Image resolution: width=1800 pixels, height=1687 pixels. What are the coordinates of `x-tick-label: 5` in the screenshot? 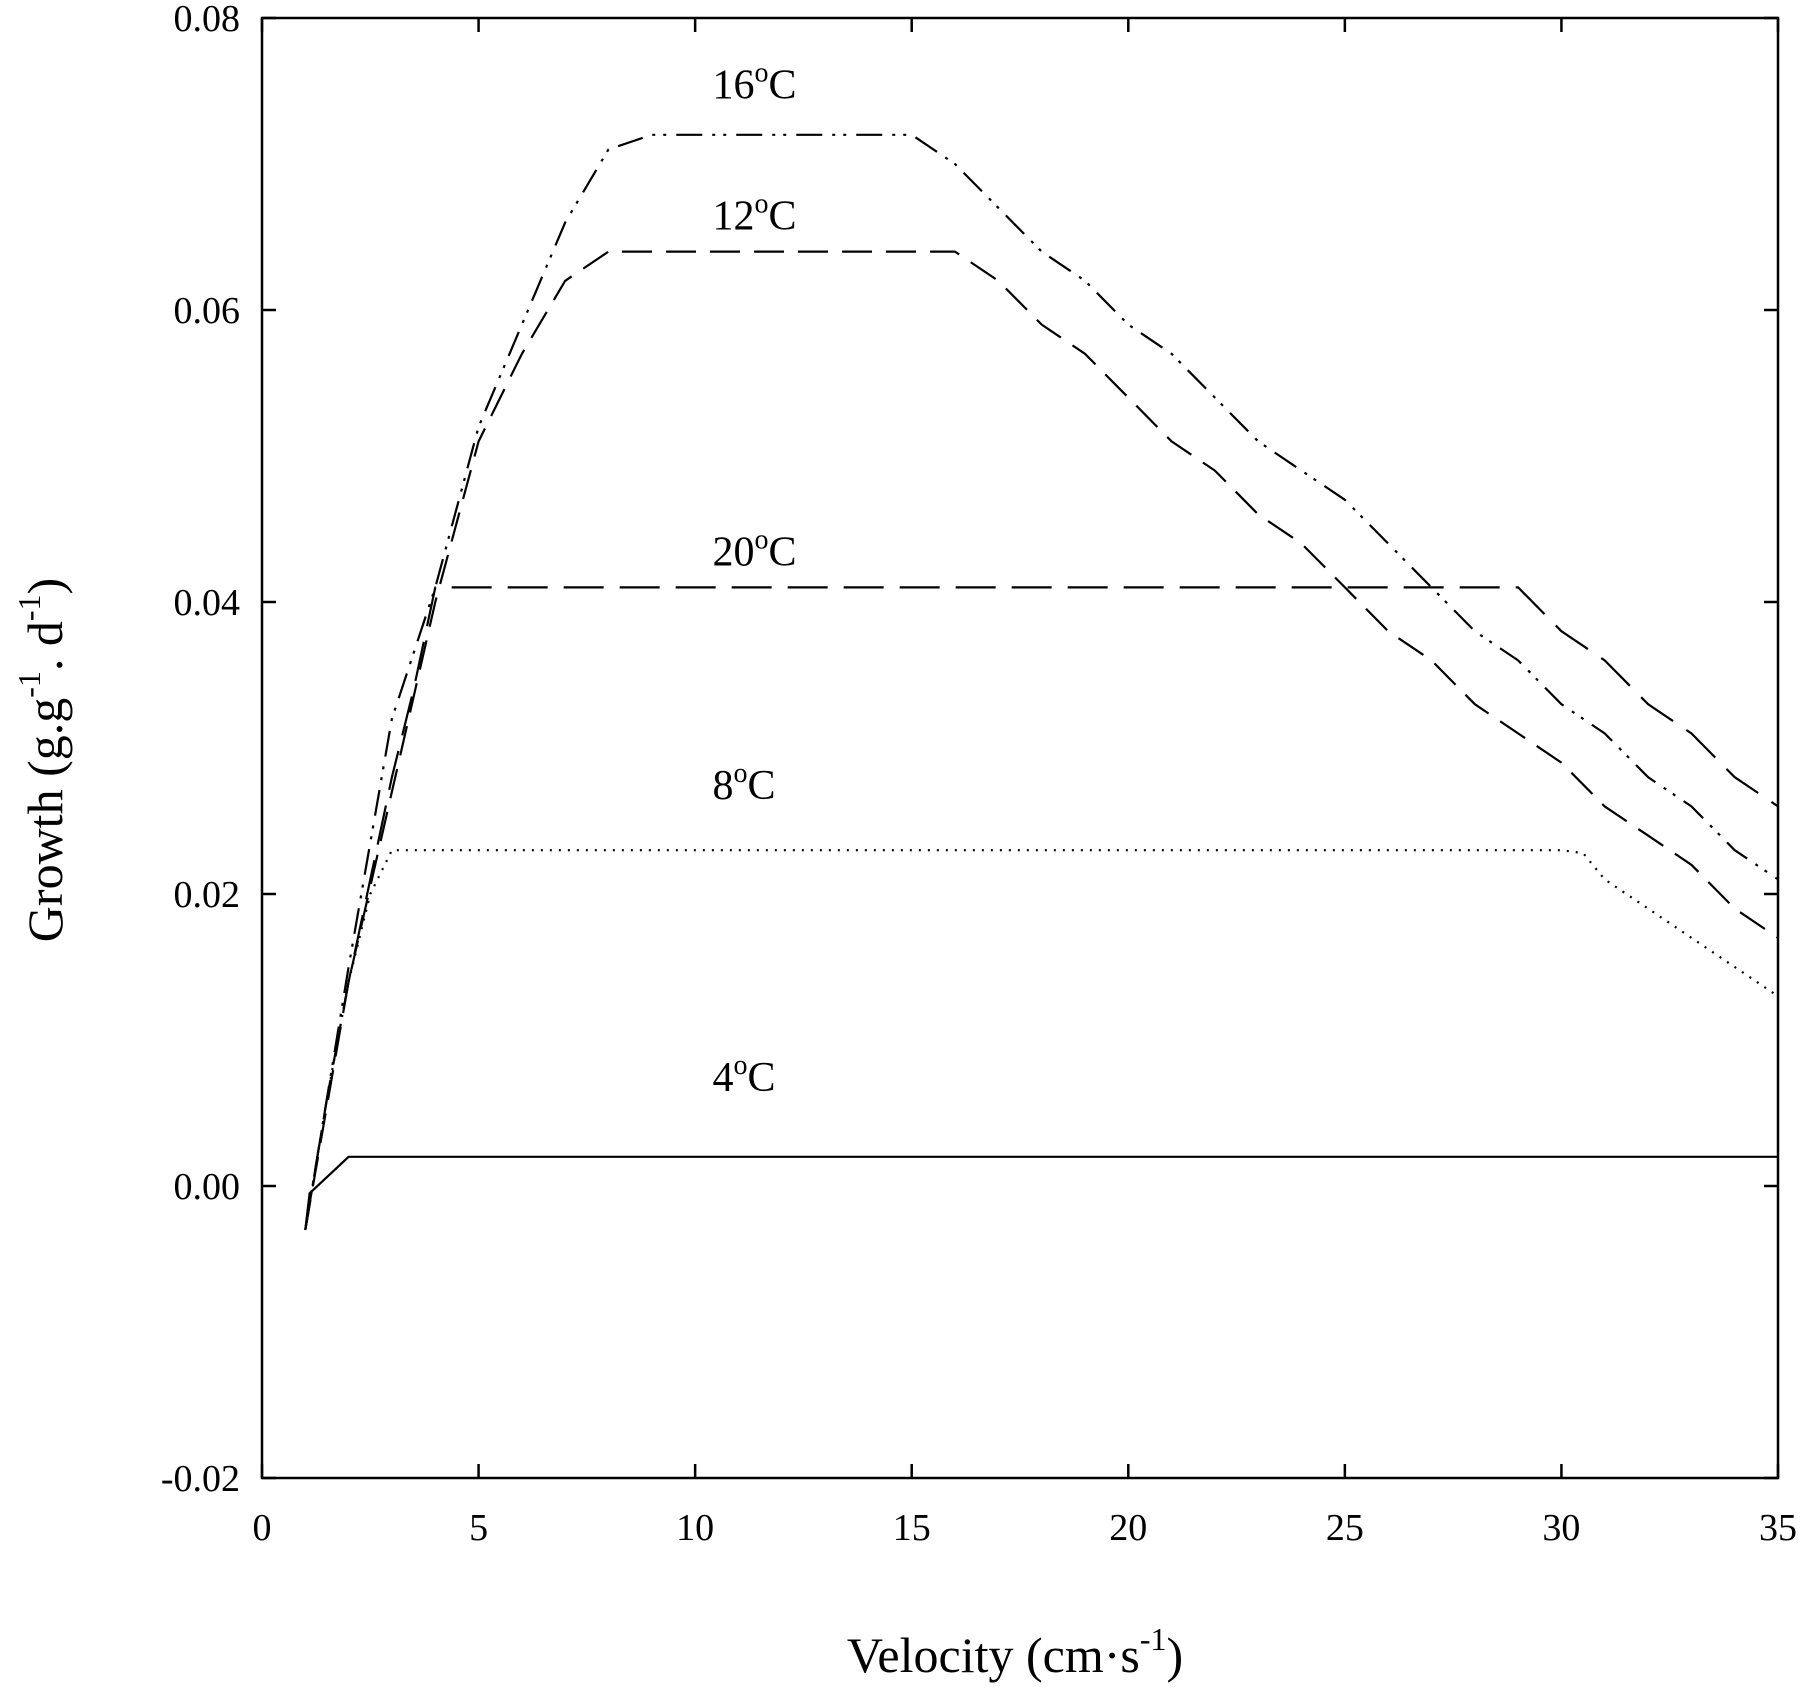 It's located at (478, 1528).